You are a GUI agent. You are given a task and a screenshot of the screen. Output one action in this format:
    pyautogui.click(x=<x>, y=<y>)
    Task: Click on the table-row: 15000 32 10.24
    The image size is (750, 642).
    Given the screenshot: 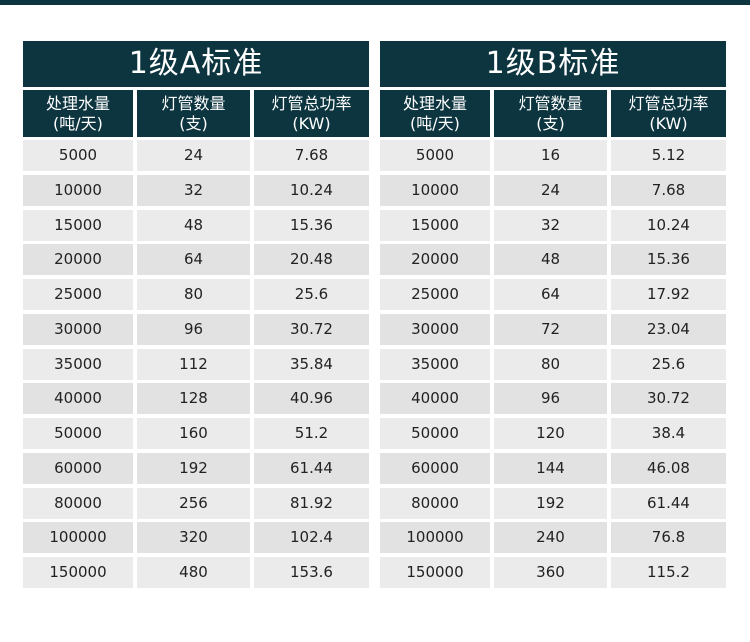 What is the action you would take?
    pyautogui.click(x=553, y=225)
    